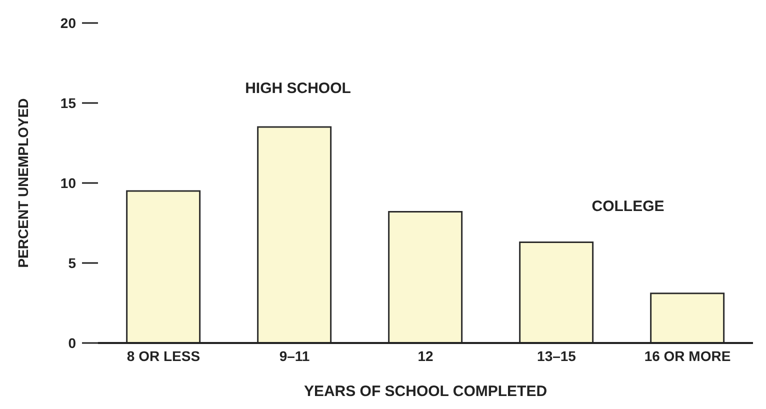  Describe the element at coordinates (72, 342) in the screenshot. I see `y-tick-label: 0` at that location.